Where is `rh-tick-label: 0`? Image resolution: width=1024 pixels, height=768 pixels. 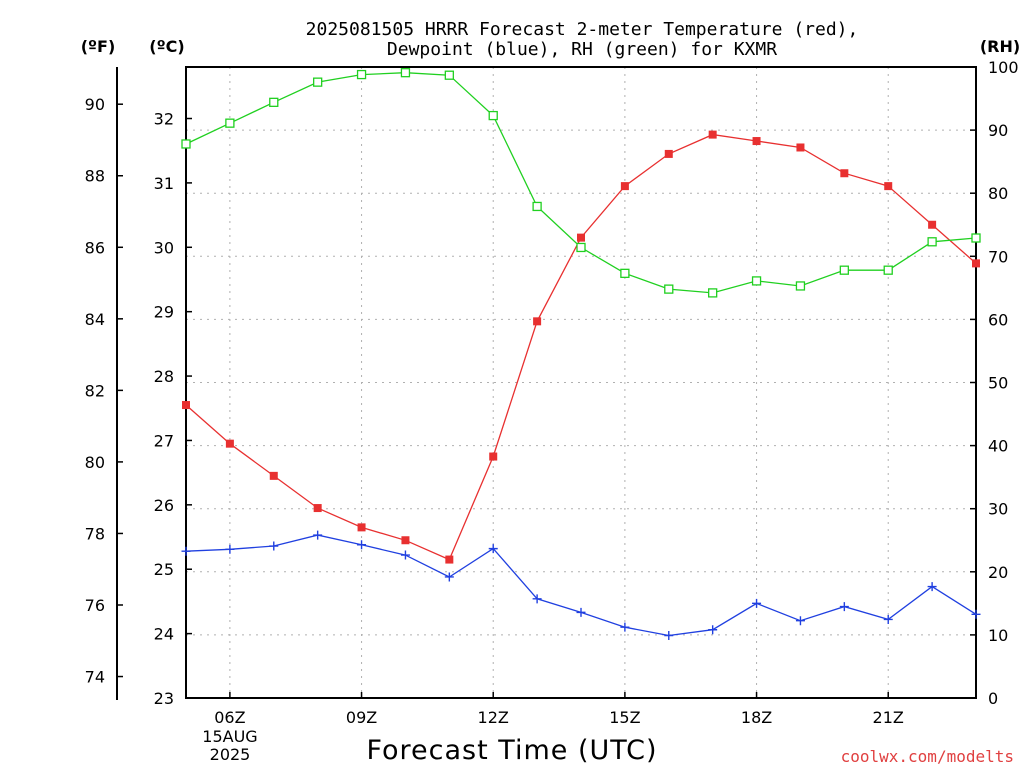
rh-tick-label: 0 is located at coordinates (993, 698).